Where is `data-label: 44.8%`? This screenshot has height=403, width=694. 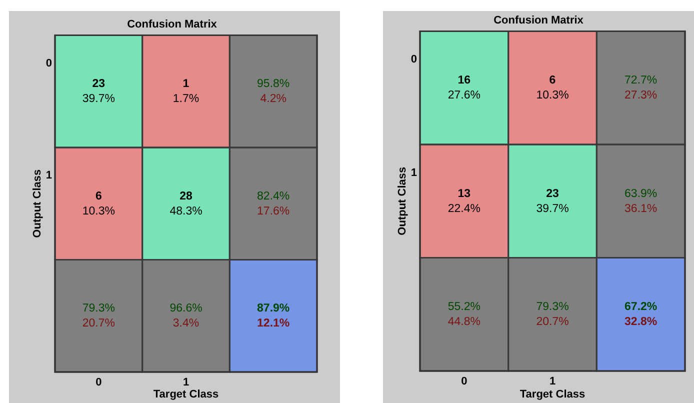
data-label: 44.8% is located at coordinates (464, 322).